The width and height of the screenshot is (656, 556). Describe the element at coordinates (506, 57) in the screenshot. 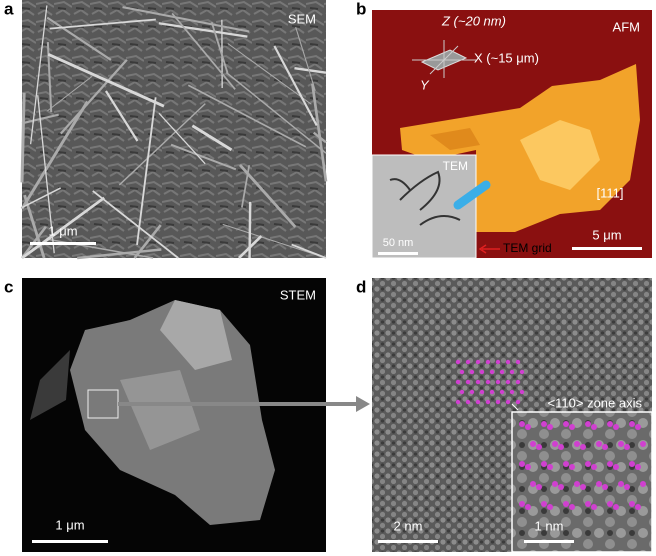

I see `axis-x: X (~15 μm)` at that location.